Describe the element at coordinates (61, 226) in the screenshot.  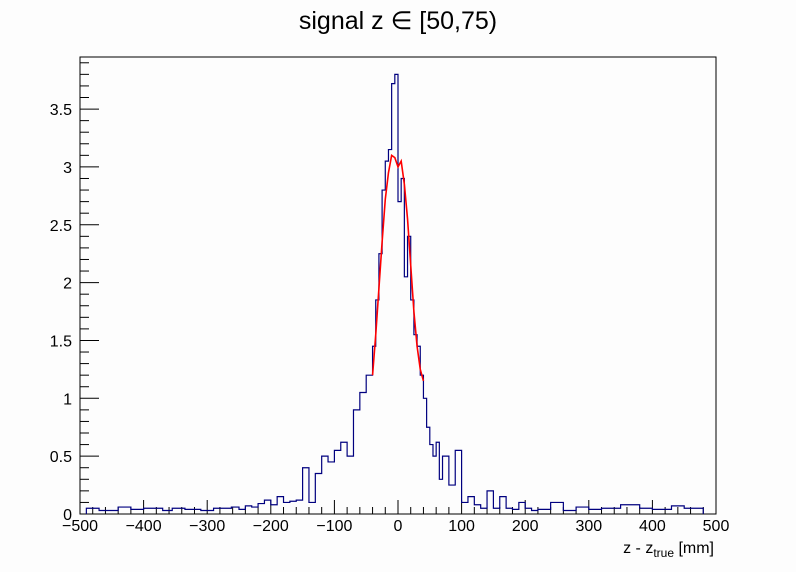
I see `y-tick-label: 2.5` at that location.